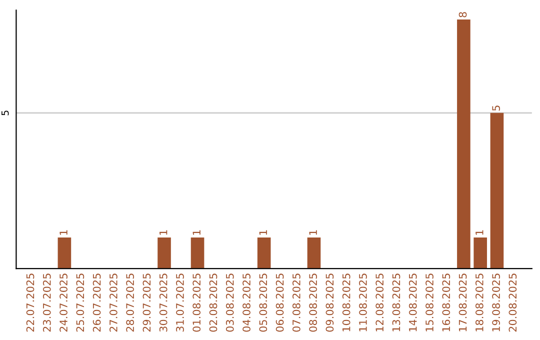  Describe the element at coordinates (96, 303) in the screenshot. I see `x-tick-label: 26.07.2025` at that location.